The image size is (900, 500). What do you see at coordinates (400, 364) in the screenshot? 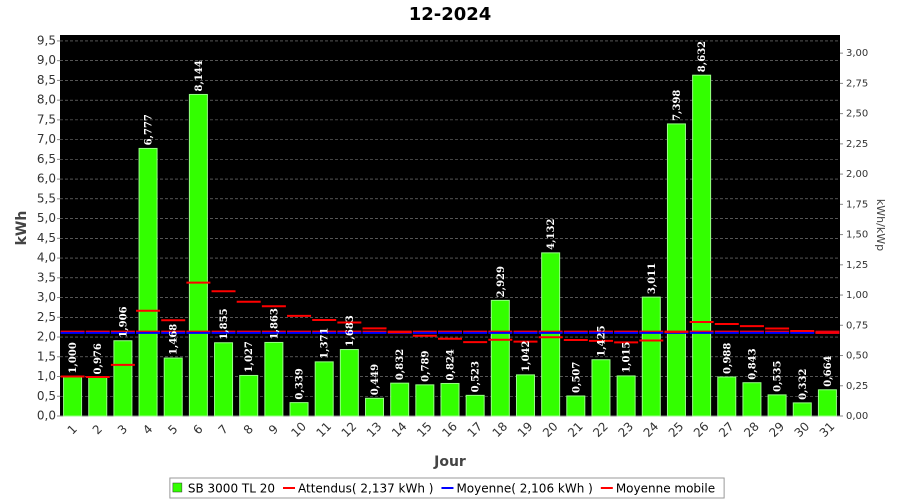
I see `value-label: 0,832` at bounding box center [400, 364].